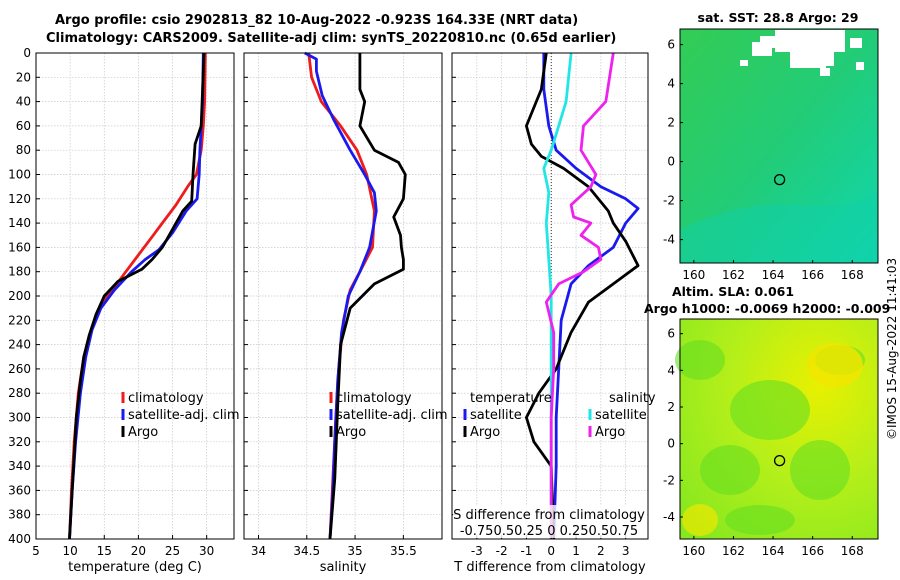 This screenshot has width=900, height=580. I want to click on x-tick-label: 2, so click(601, 551).